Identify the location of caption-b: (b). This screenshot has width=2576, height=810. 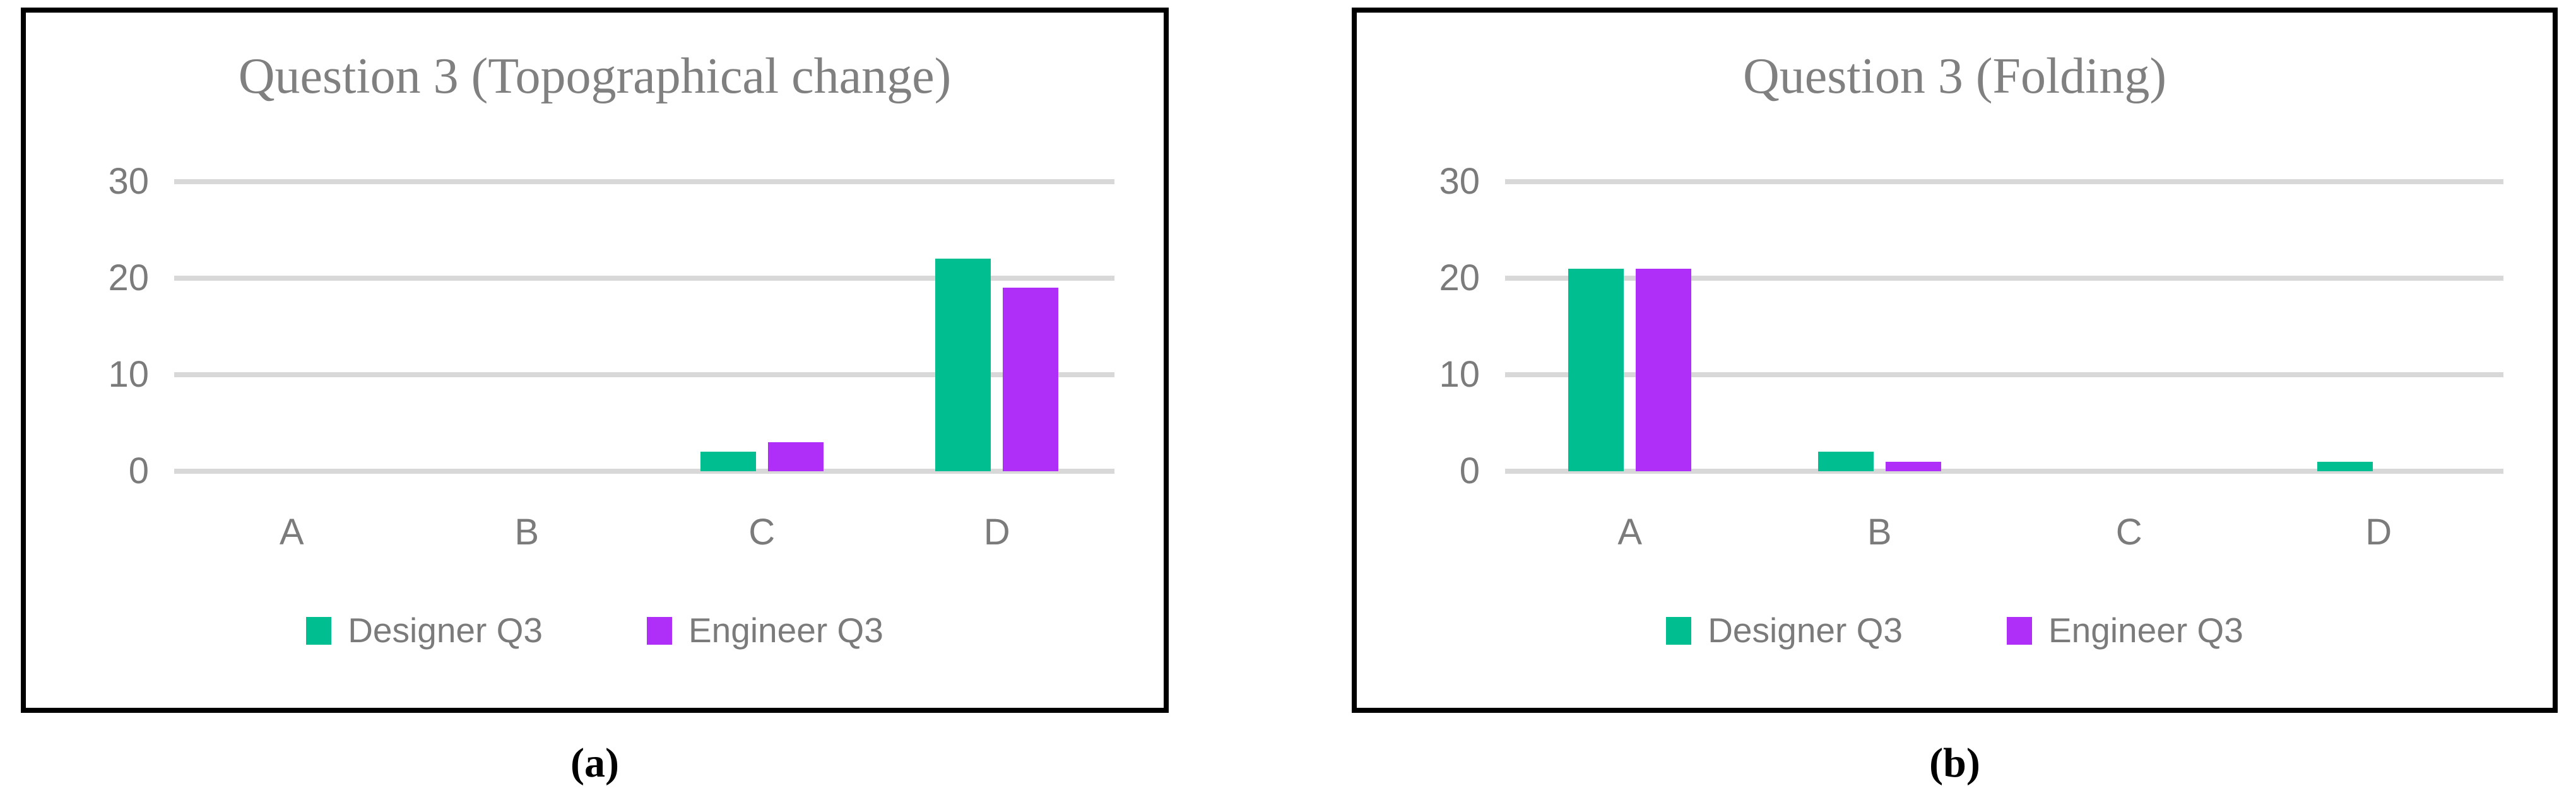
(1954, 763).